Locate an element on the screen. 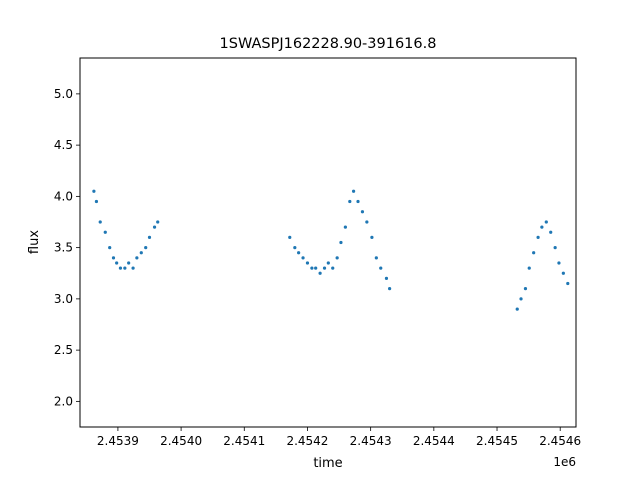 The image size is (640, 480). x-tick-label: 2.4543 is located at coordinates (371, 441).